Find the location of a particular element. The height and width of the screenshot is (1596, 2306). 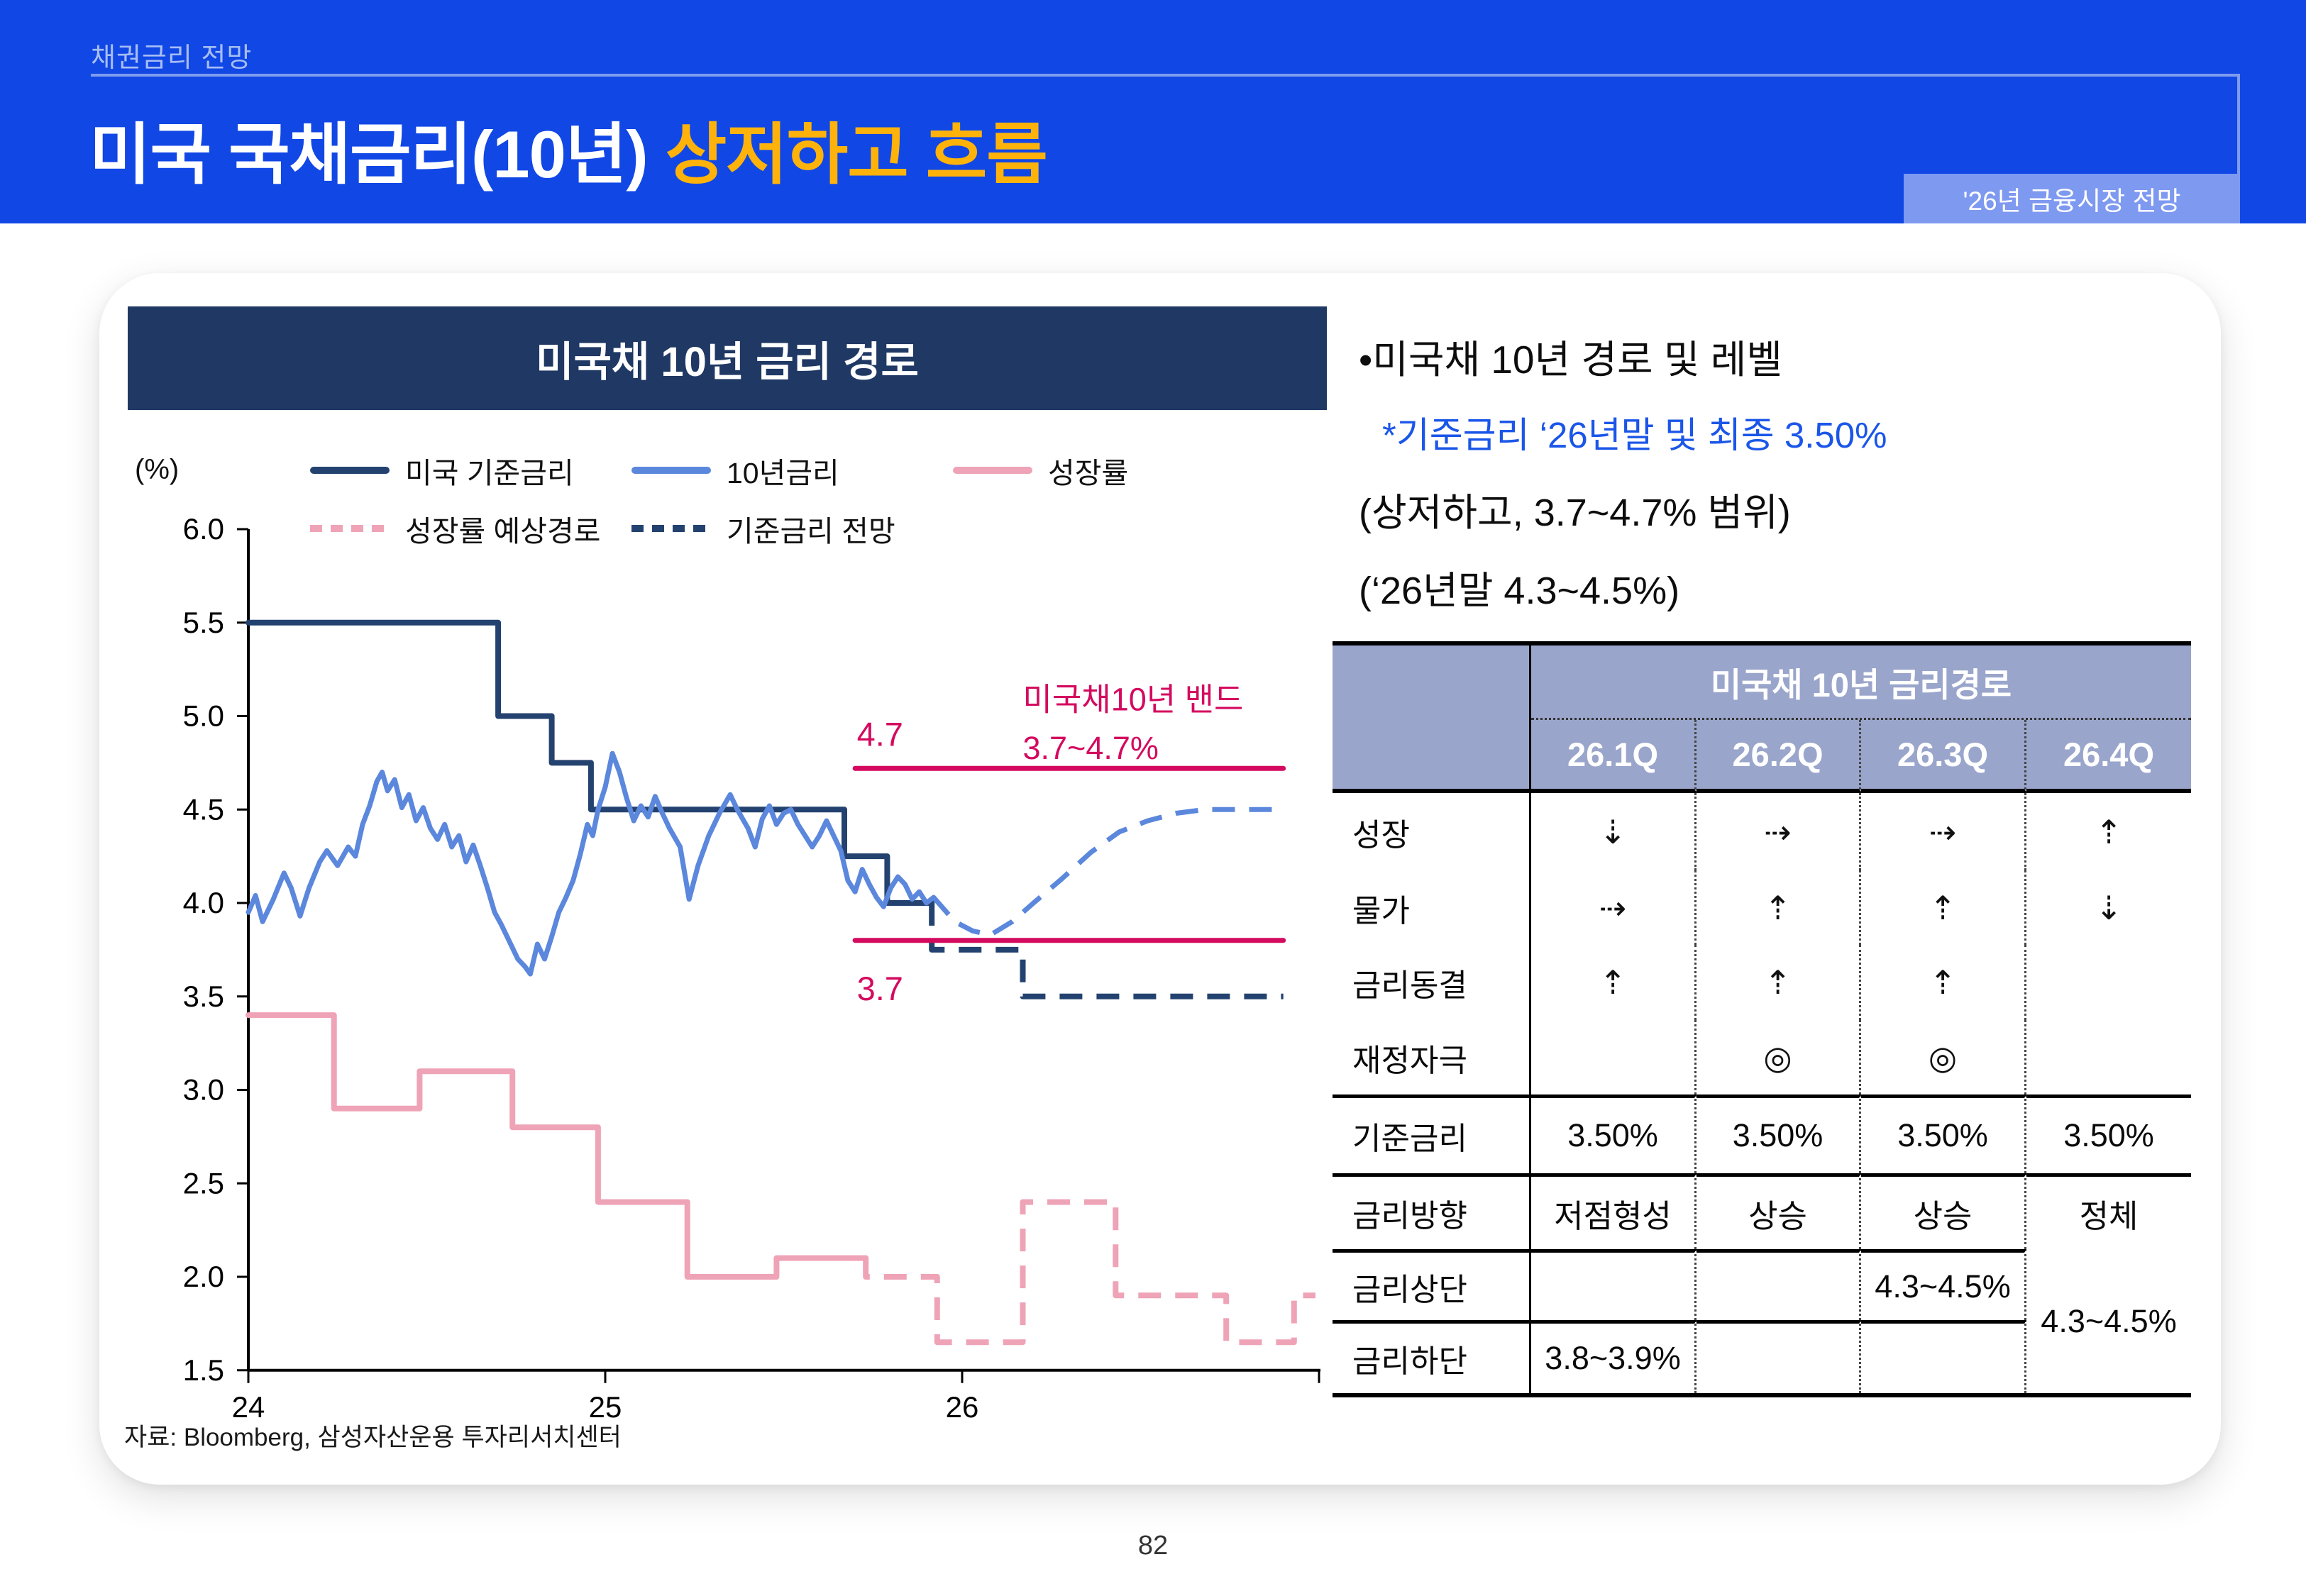

chart-title: 미국채 10년 금리 경로 is located at coordinates (727, 358).